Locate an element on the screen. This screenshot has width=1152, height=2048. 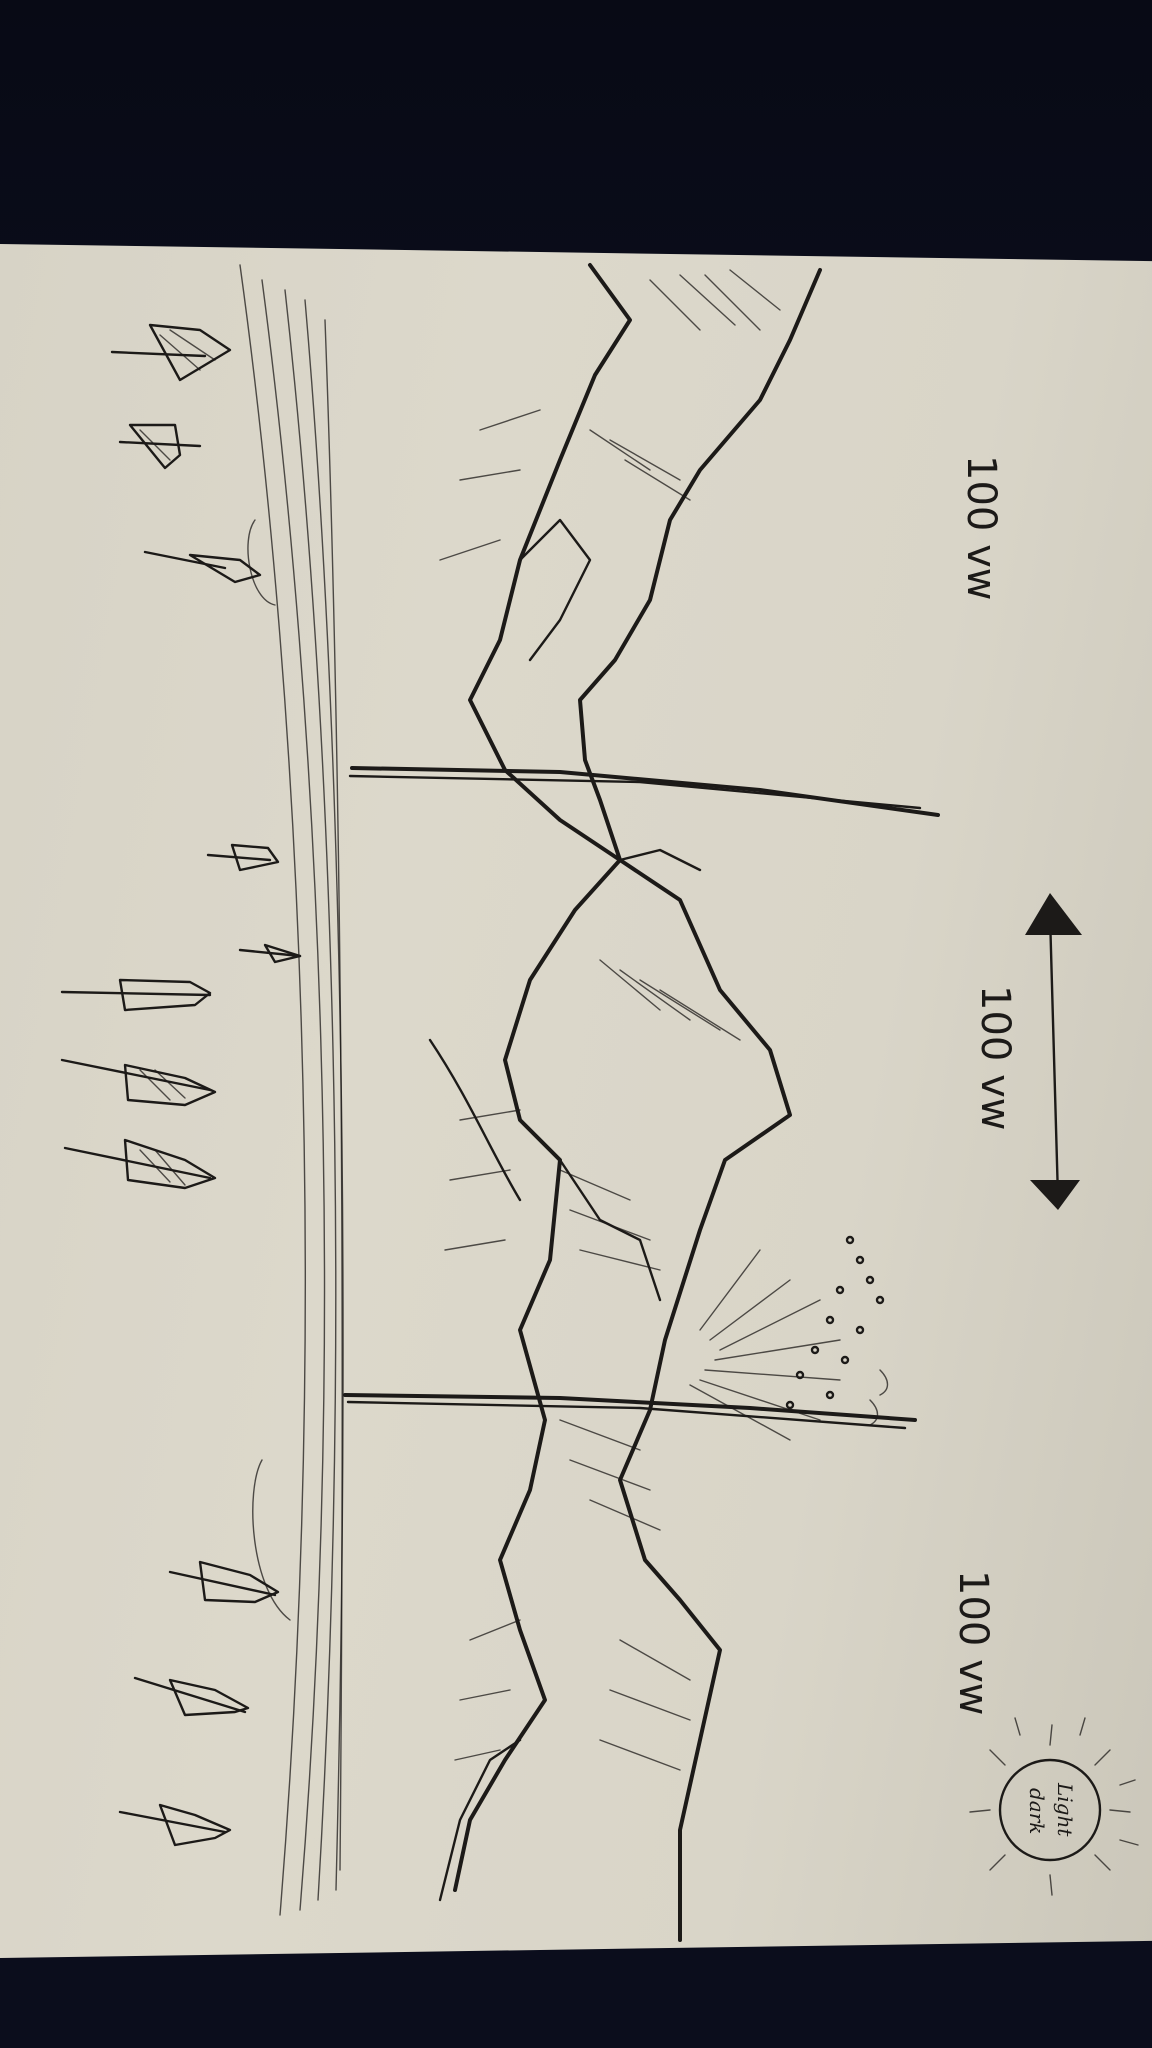
ground-band is located at coordinates (291, 1090).